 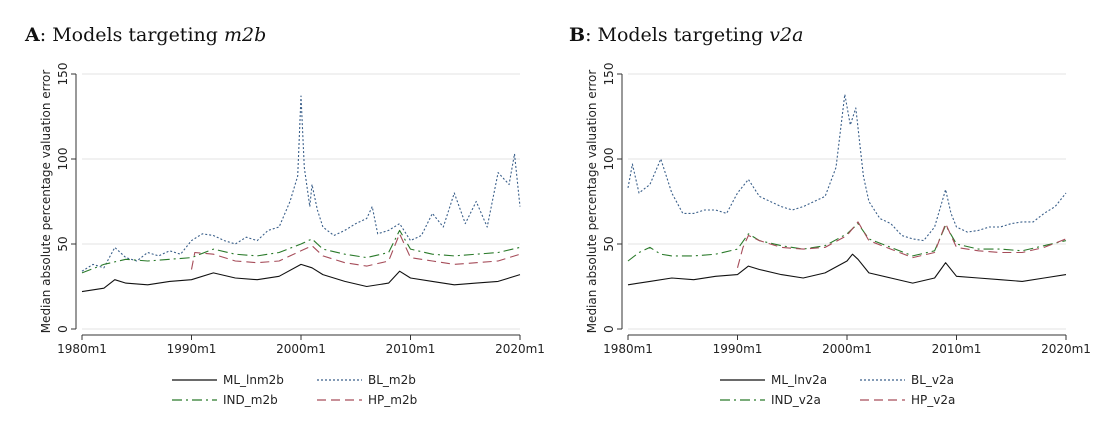 What do you see at coordinates (411, 349) in the screenshot?
I see `chart-a-x-tick-label: 2010m1` at bounding box center [411, 349].